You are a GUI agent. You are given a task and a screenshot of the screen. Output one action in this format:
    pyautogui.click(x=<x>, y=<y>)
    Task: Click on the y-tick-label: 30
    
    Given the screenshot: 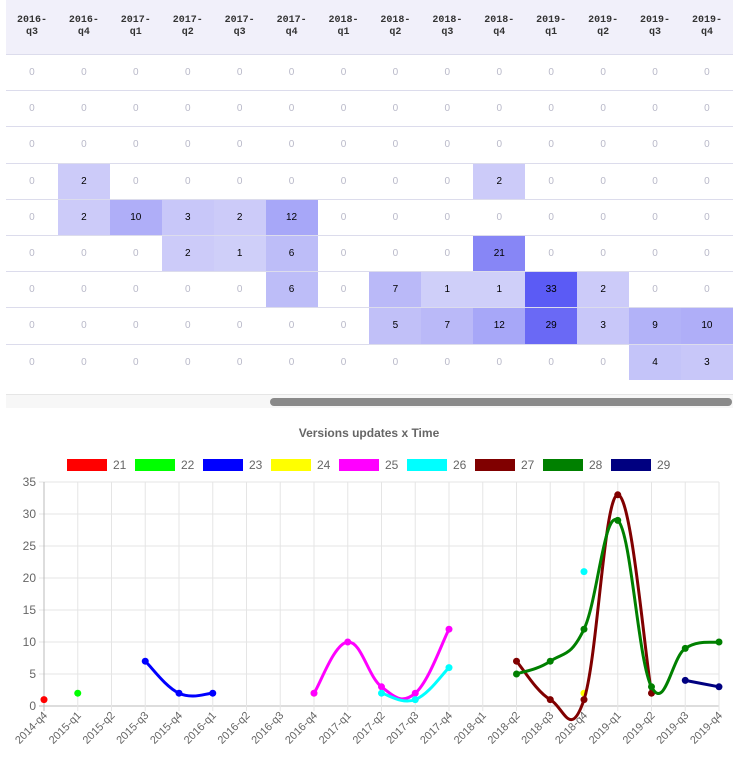 What is the action you would take?
    pyautogui.click(x=30, y=514)
    